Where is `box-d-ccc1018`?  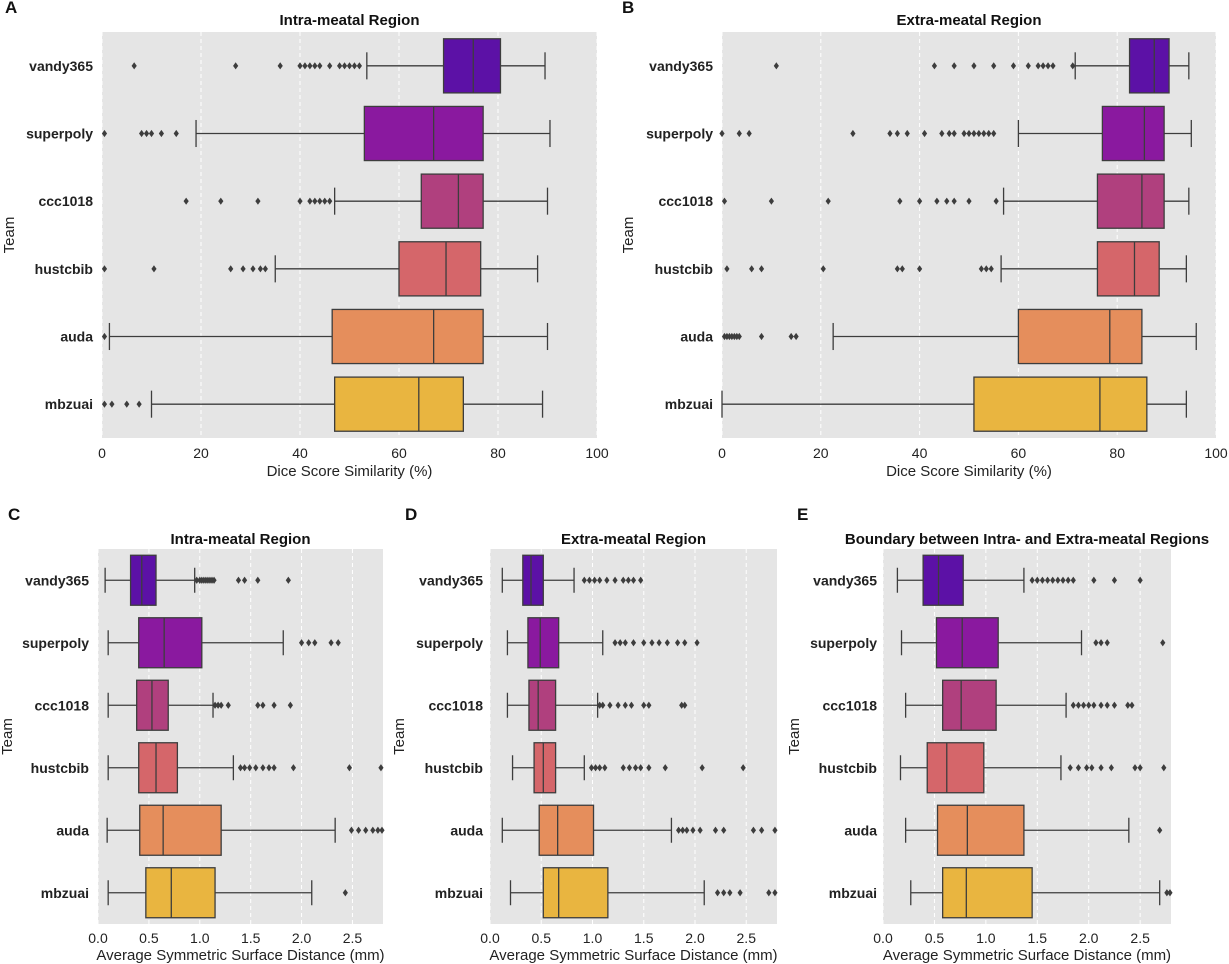 box-d-ccc1018 is located at coordinates (542, 705).